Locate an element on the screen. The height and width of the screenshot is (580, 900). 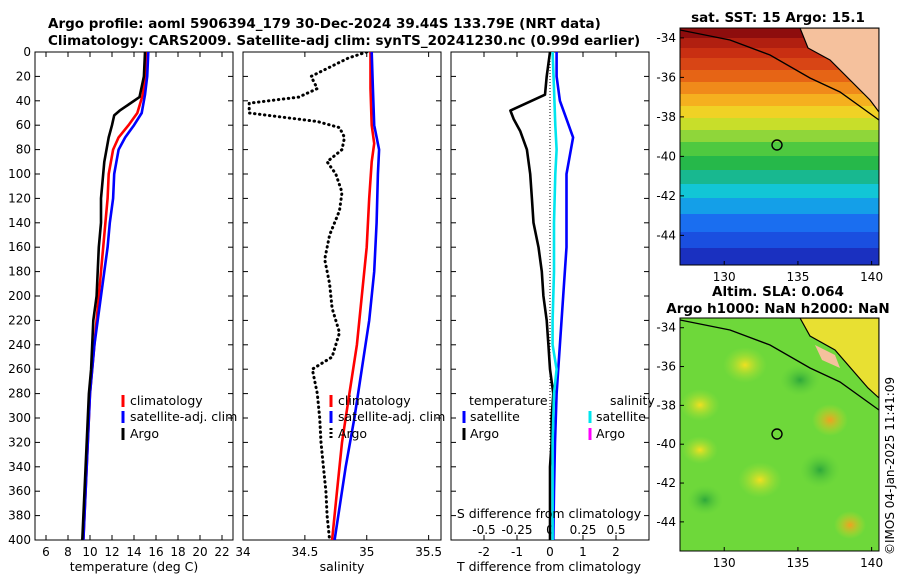
y-tick-label: 20 is located at coordinates (23, 76).